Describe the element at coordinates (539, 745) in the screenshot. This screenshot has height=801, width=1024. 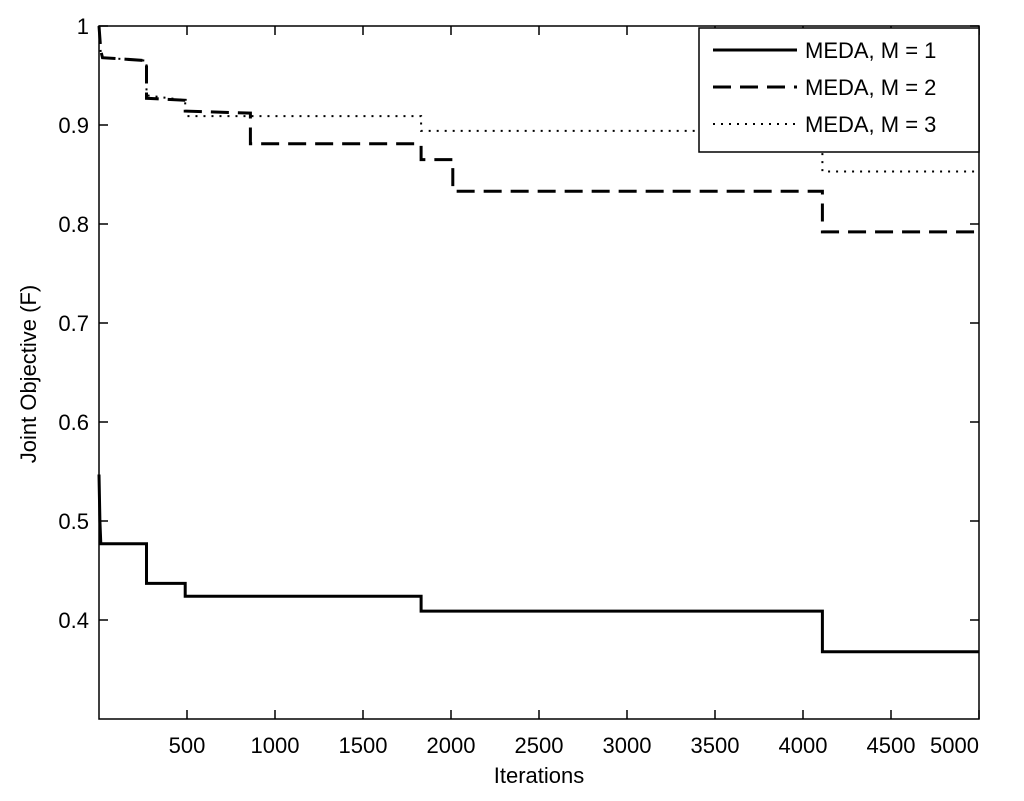
I see `x-tick-label: 2500` at that location.